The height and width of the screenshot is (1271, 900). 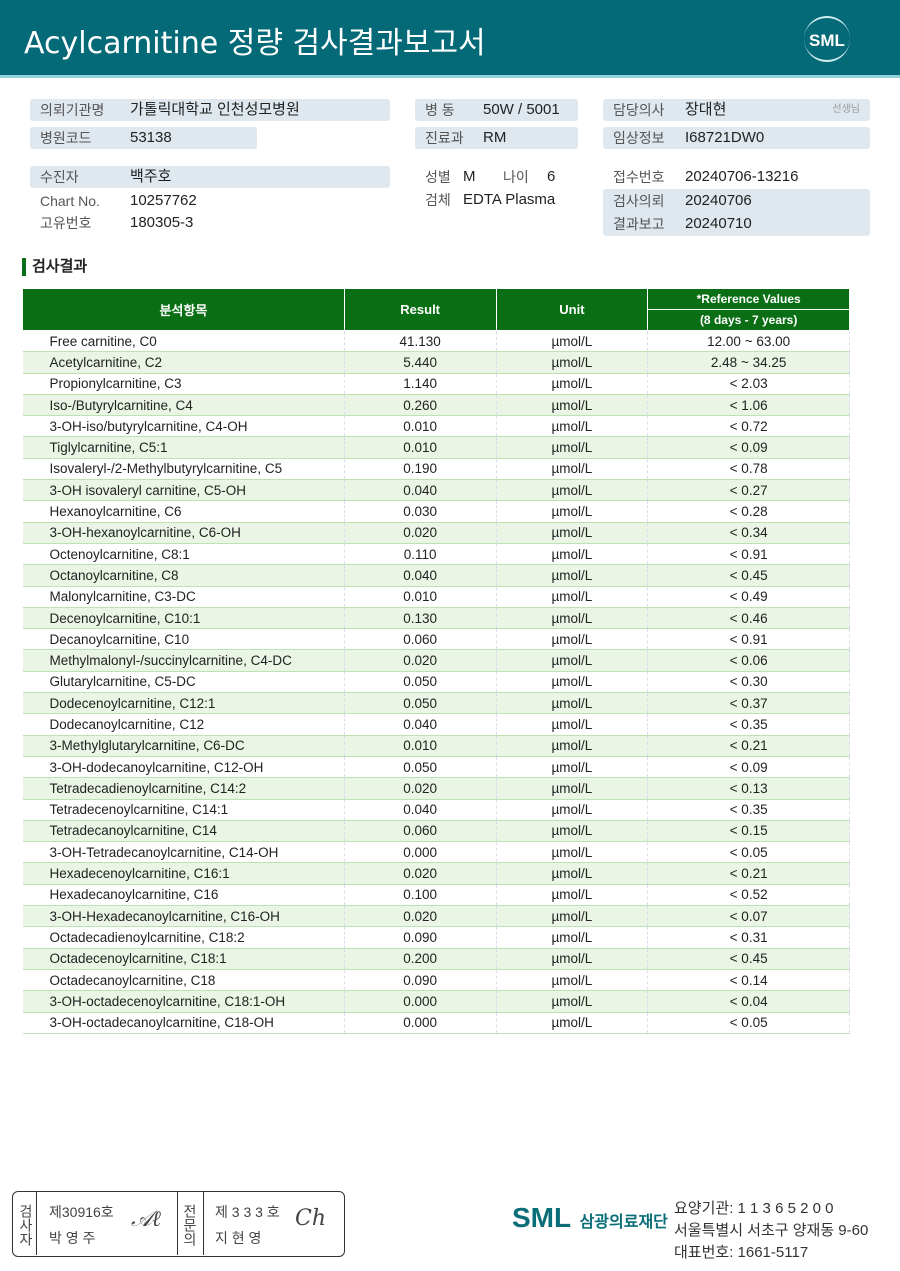 What do you see at coordinates (54, 267) in the screenshot?
I see `section-title: 검사결과` at bounding box center [54, 267].